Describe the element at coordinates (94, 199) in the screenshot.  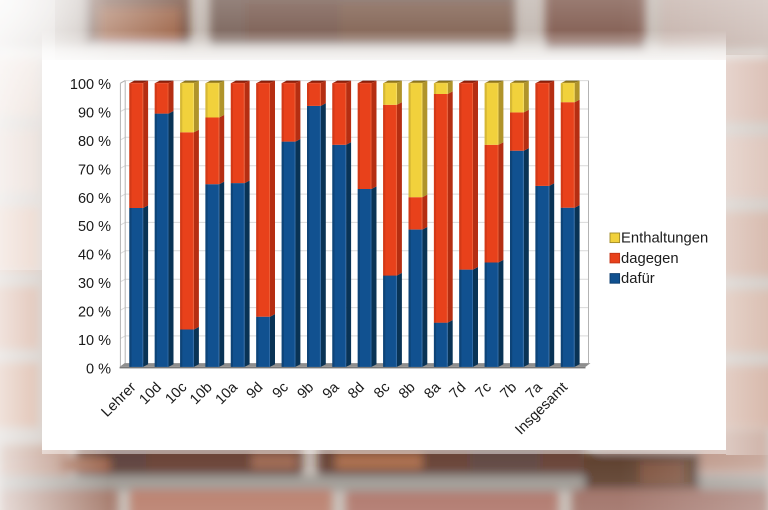
I see `svg-text: 60 %` at that location.